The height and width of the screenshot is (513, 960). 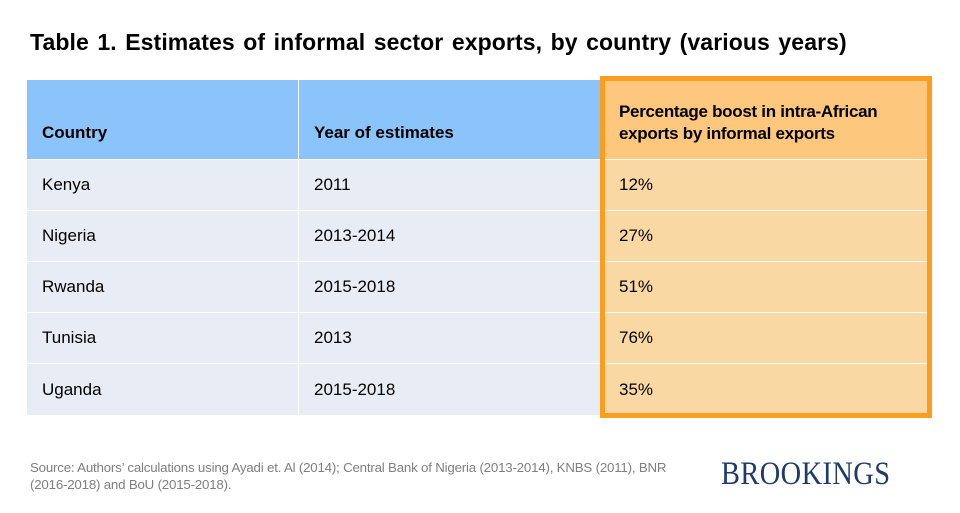 What do you see at coordinates (162, 119) in the screenshot?
I see `header-country: Country` at bounding box center [162, 119].